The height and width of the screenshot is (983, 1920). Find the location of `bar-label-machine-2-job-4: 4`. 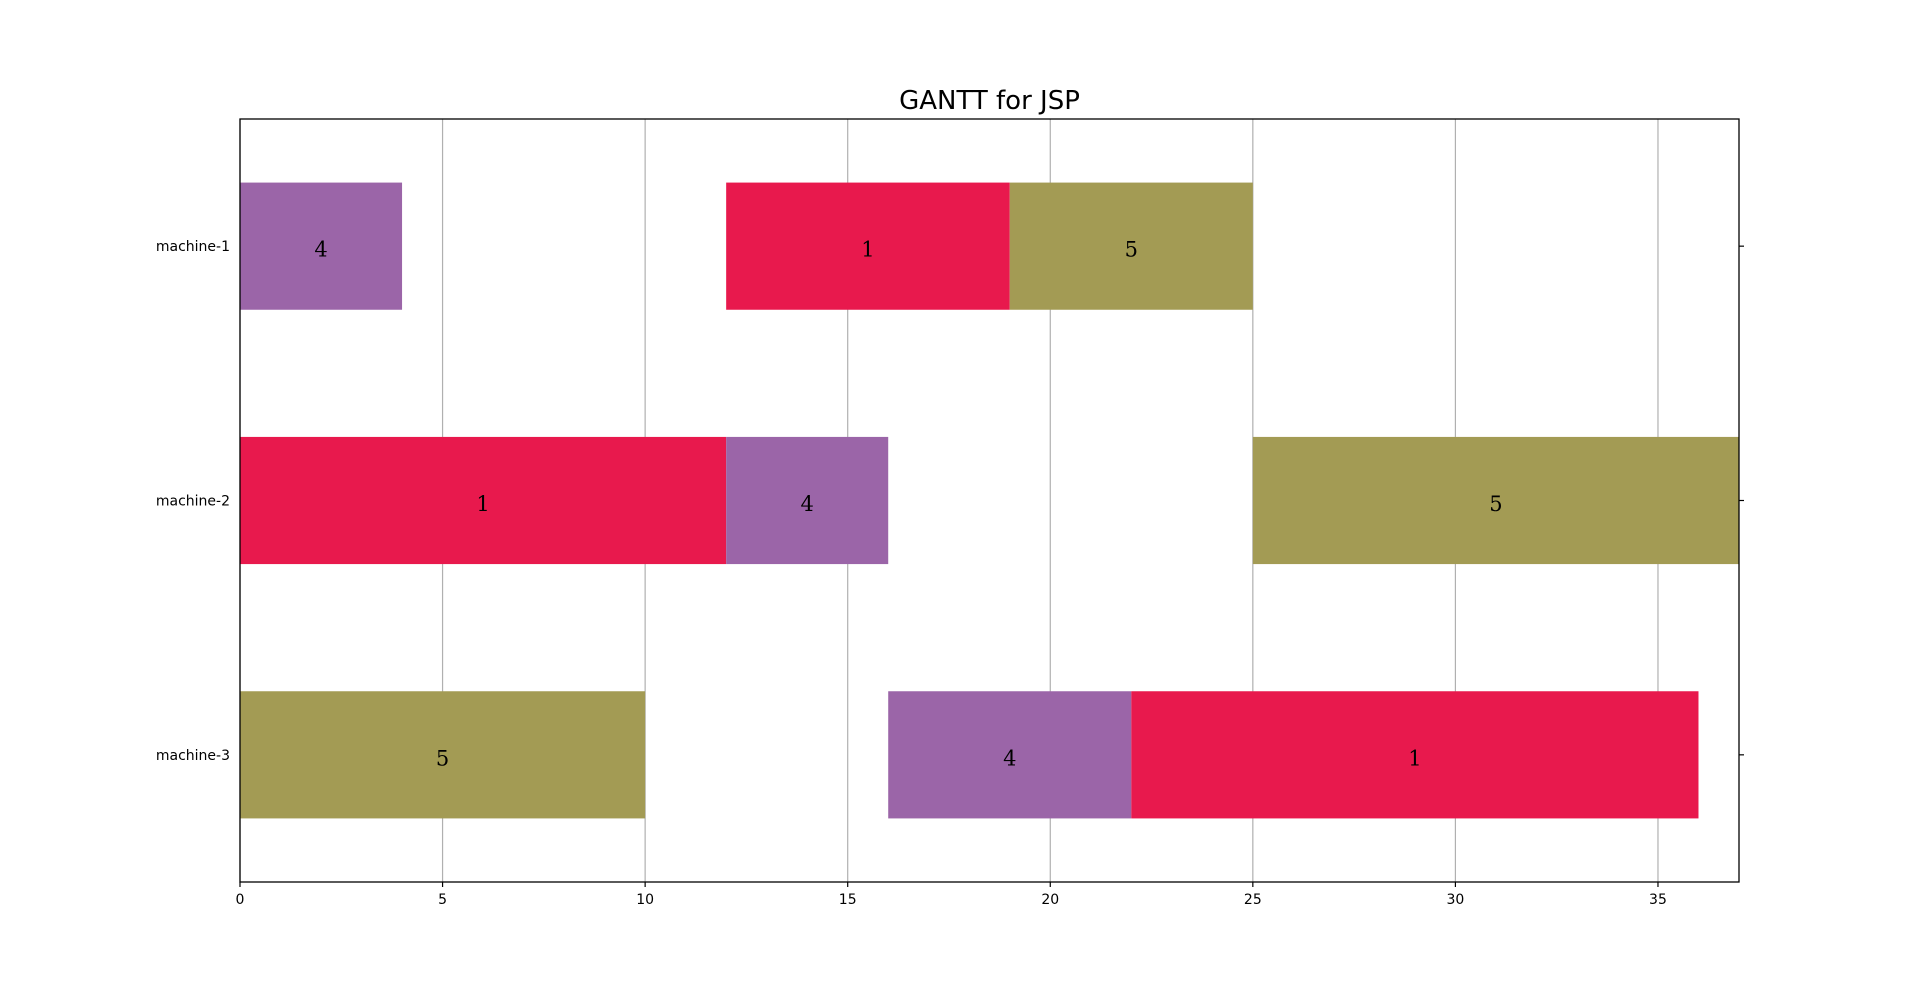

bar-label-machine-2-job-4: 4 is located at coordinates (807, 504).